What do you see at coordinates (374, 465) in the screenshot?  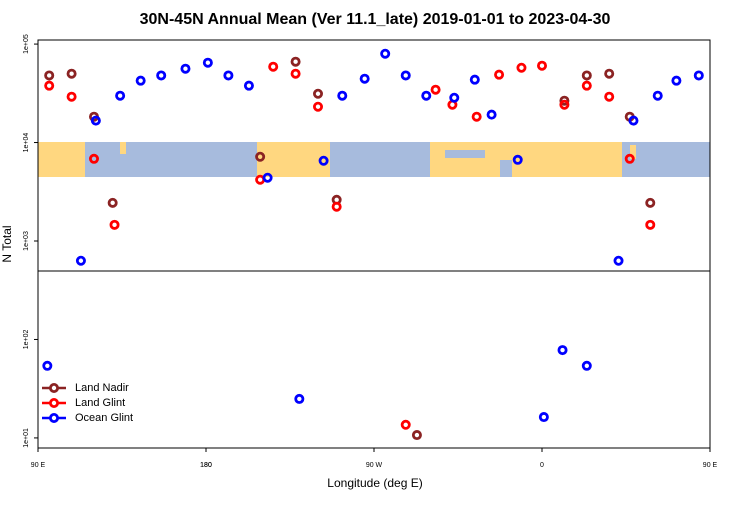 I see `x-tick-label: 90 W` at bounding box center [374, 465].